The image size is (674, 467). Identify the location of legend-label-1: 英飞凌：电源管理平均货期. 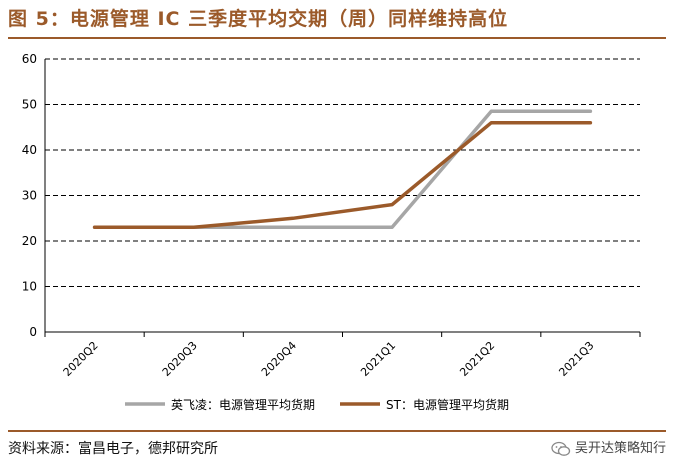
(243, 404).